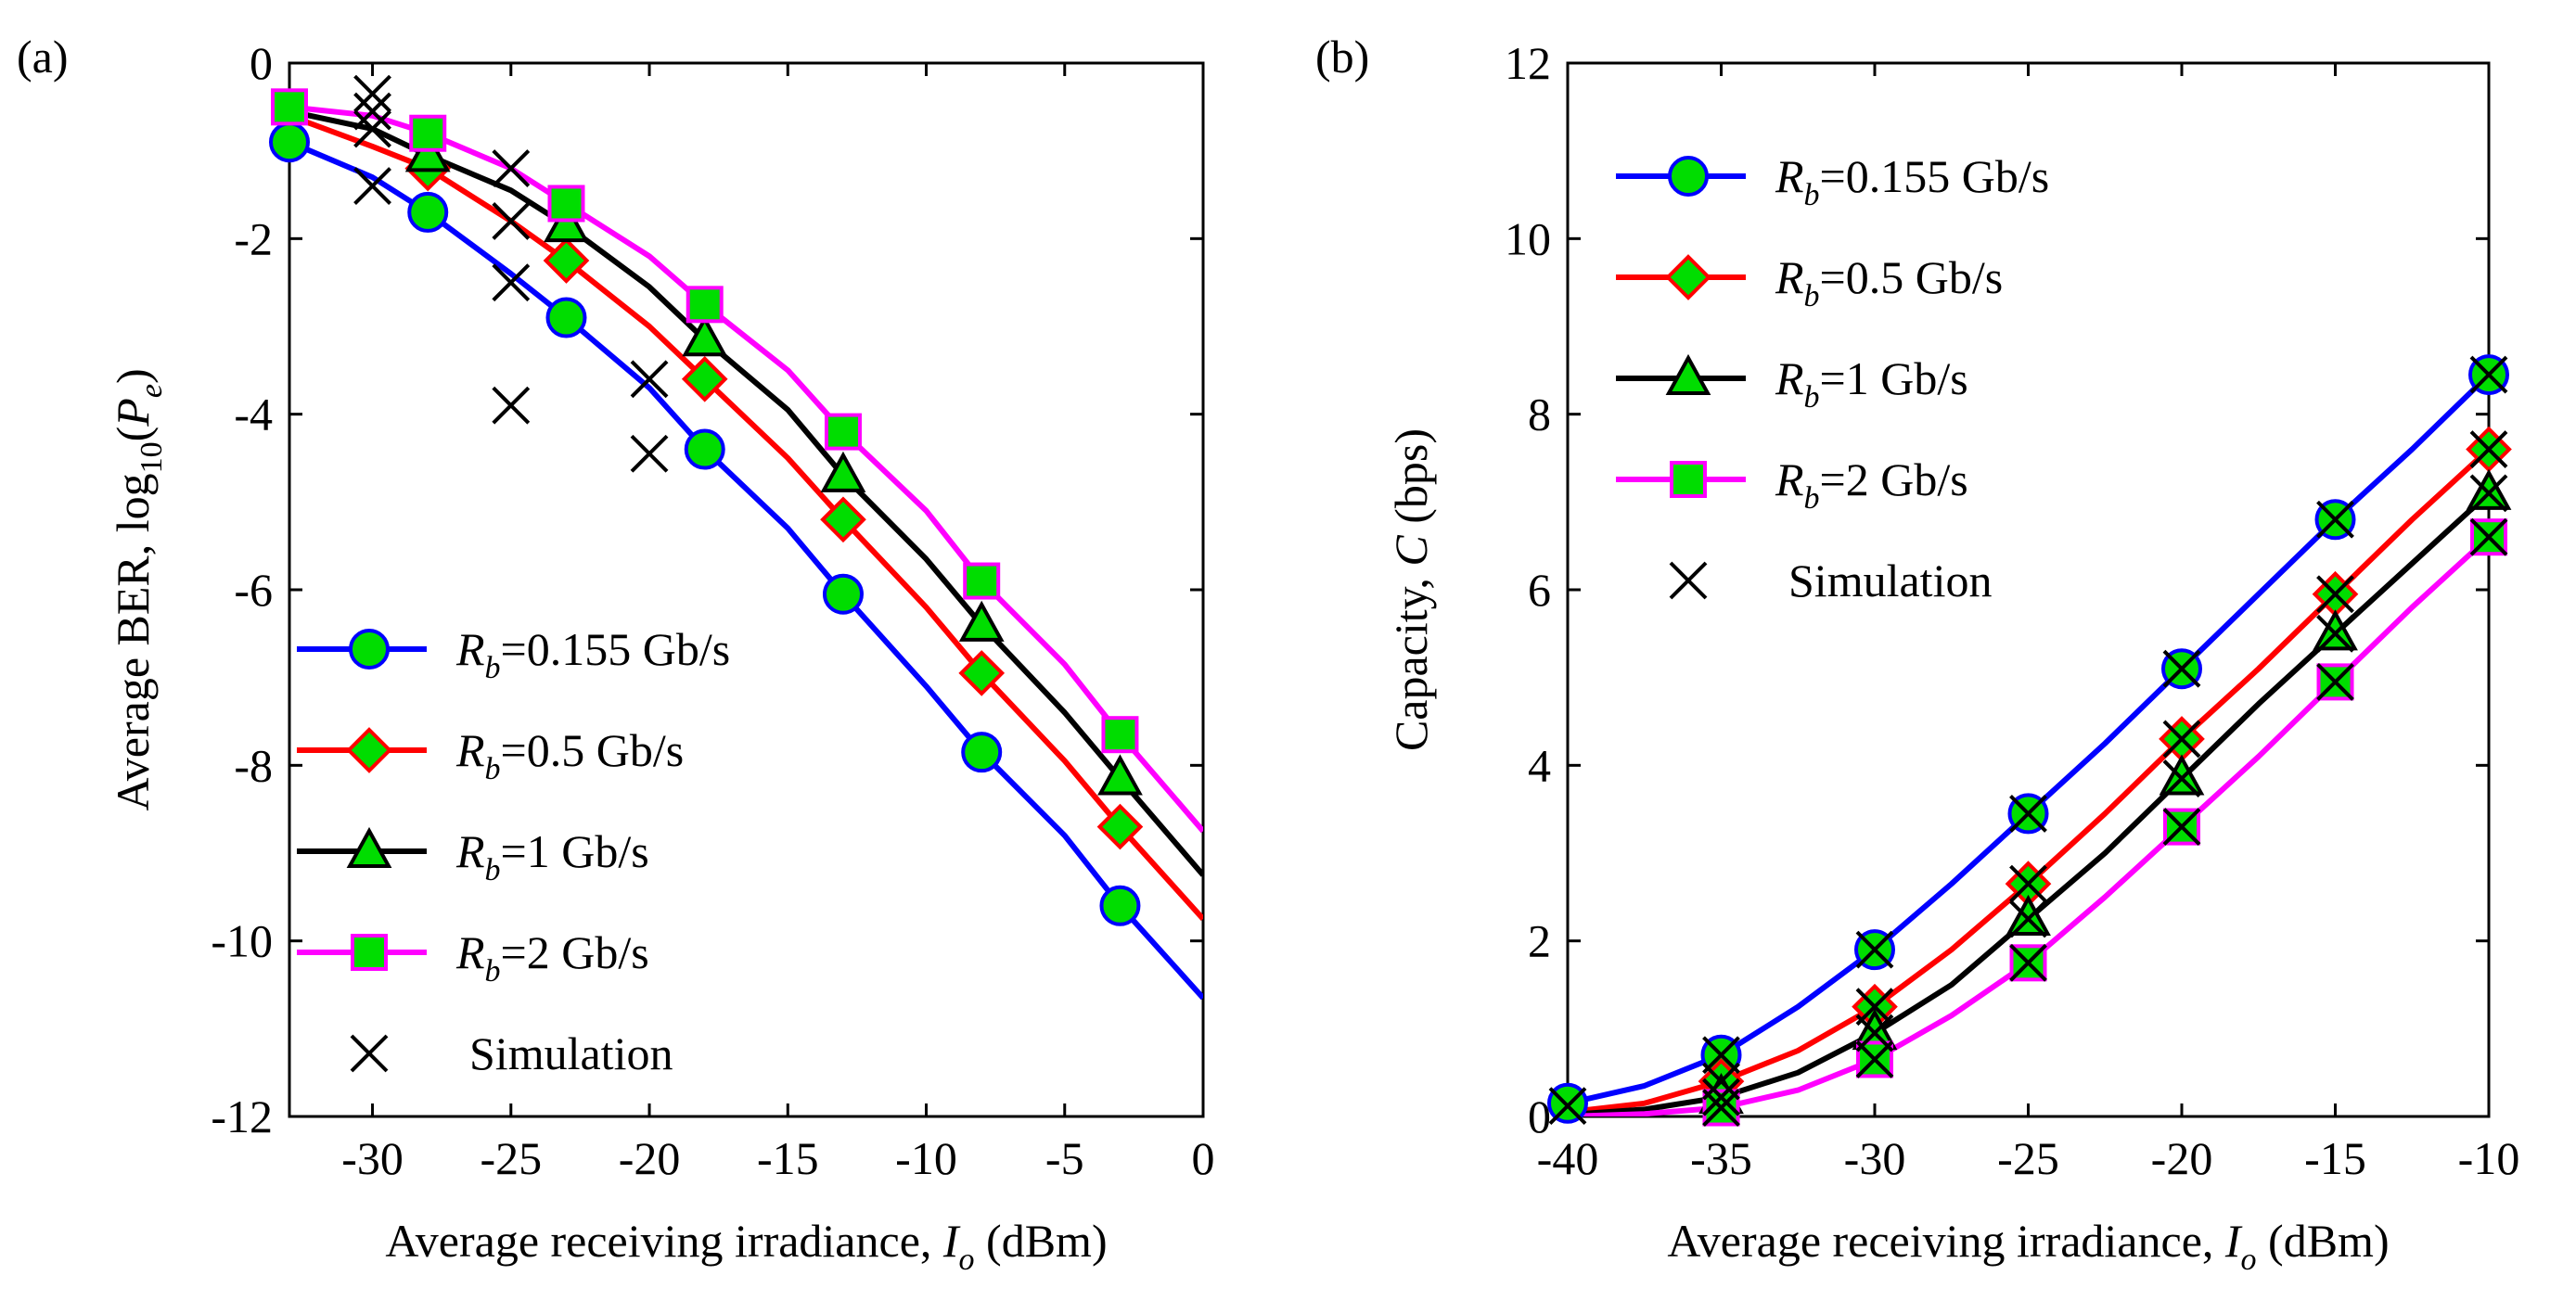 The image size is (2576, 1301). What do you see at coordinates (1568, 1158) in the screenshot?
I see `x-tick-label: -40` at bounding box center [1568, 1158].